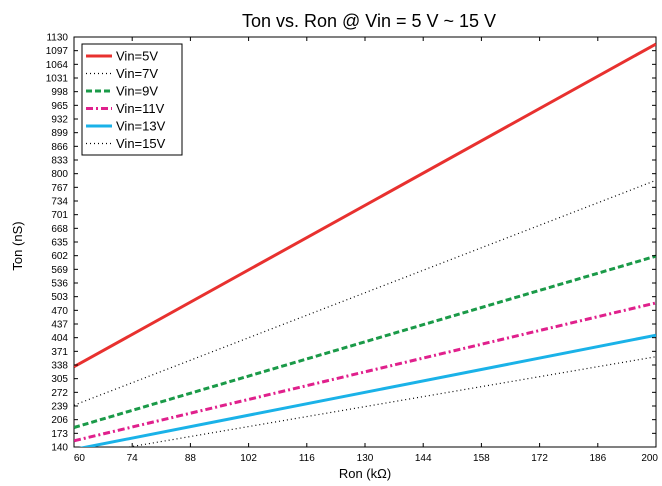 The width and height of the screenshot is (662, 486). Describe the element at coordinates (59, 188) in the screenshot. I see `y-tick-label: 767` at that location.